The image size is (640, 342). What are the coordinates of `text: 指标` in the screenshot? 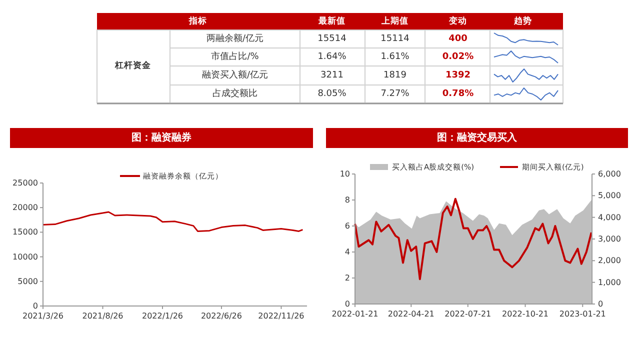 It's located at (197, 21).